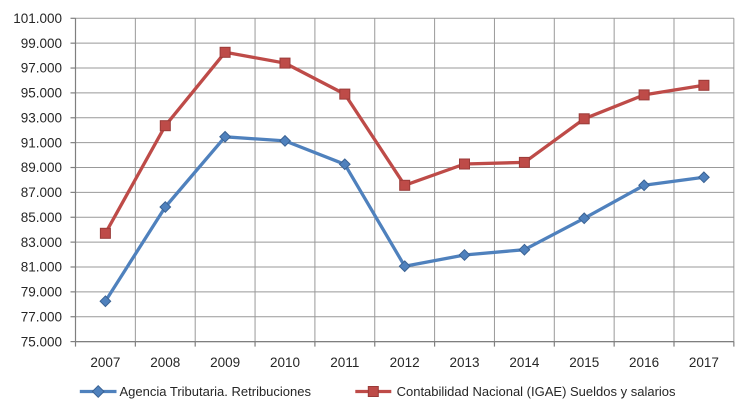 Image resolution: width=744 pixels, height=414 pixels. Describe the element at coordinates (41, 43) in the screenshot. I see `svg-text: 99.000` at that location.